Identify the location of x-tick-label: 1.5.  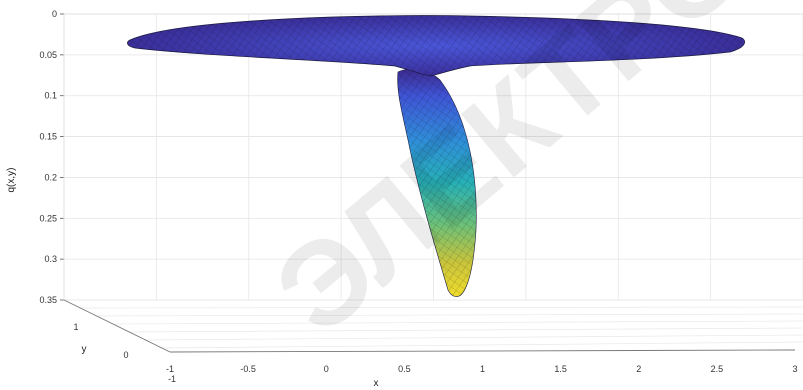
(560, 369).